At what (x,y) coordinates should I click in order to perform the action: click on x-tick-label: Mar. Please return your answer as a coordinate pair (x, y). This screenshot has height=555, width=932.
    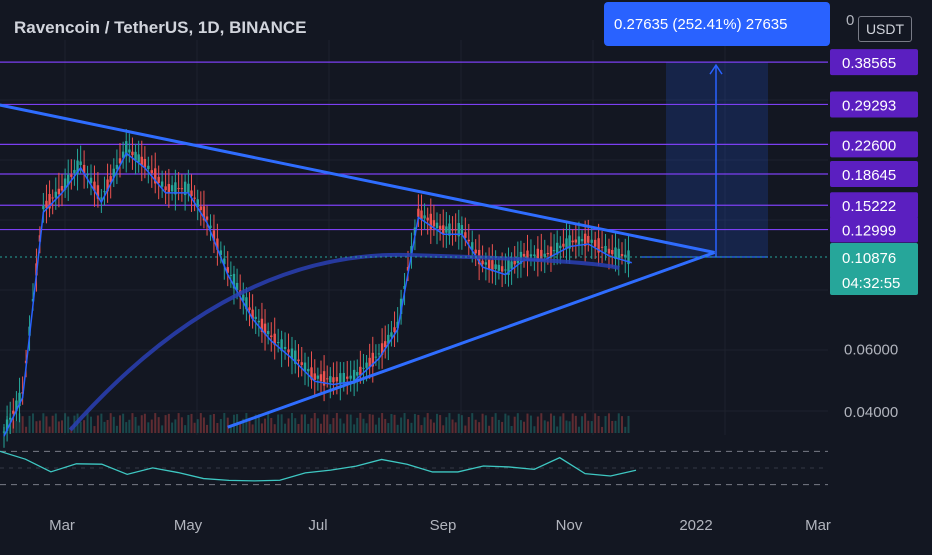
    Looking at the image, I should click on (62, 525).